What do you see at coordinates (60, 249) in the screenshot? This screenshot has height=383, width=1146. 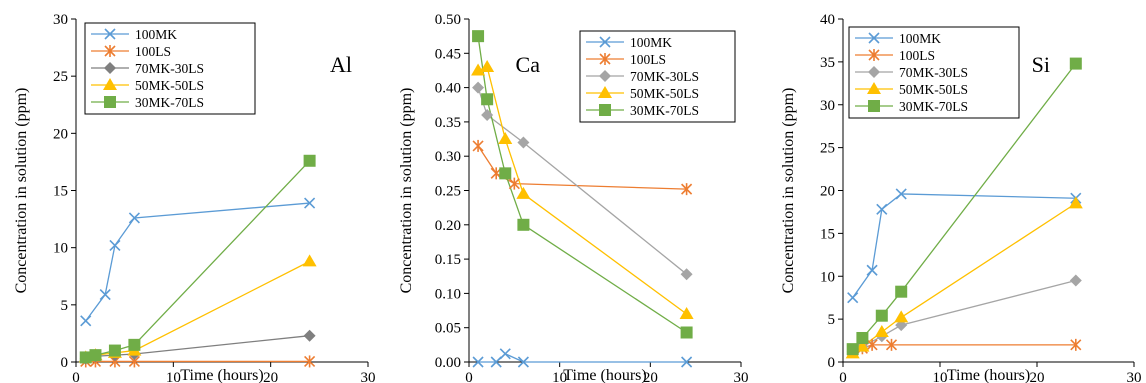 I see `y-tick-label: 10` at bounding box center [60, 249].